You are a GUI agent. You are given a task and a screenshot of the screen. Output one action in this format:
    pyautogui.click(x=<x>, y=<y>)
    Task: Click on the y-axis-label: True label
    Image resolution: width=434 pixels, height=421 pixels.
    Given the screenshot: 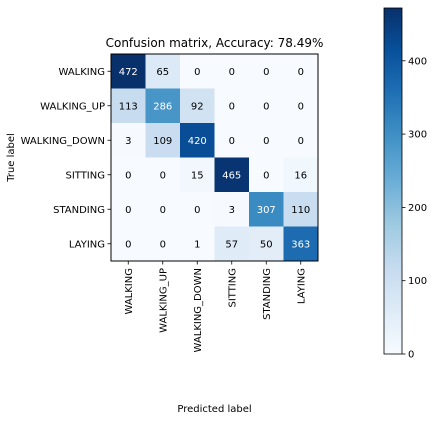 What is the action you would take?
    pyautogui.click(x=11, y=158)
    